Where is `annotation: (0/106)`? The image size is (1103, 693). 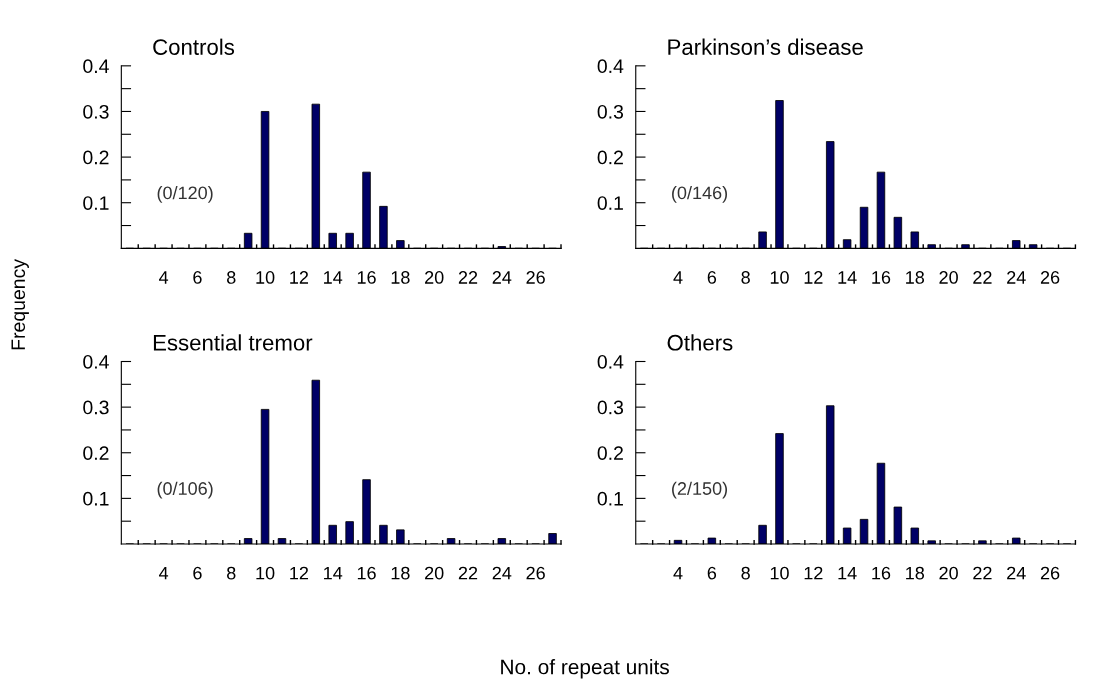
annotation: (0/106) is located at coordinates (185, 490).